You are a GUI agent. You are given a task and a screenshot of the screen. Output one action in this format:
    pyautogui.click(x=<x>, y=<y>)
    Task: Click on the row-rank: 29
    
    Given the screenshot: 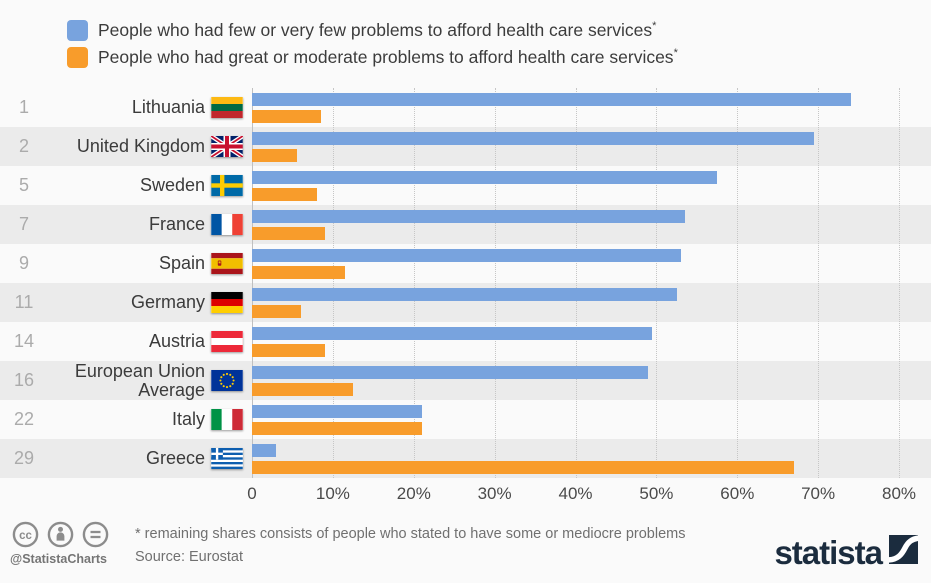 What is the action you would take?
    pyautogui.click(x=24, y=458)
    